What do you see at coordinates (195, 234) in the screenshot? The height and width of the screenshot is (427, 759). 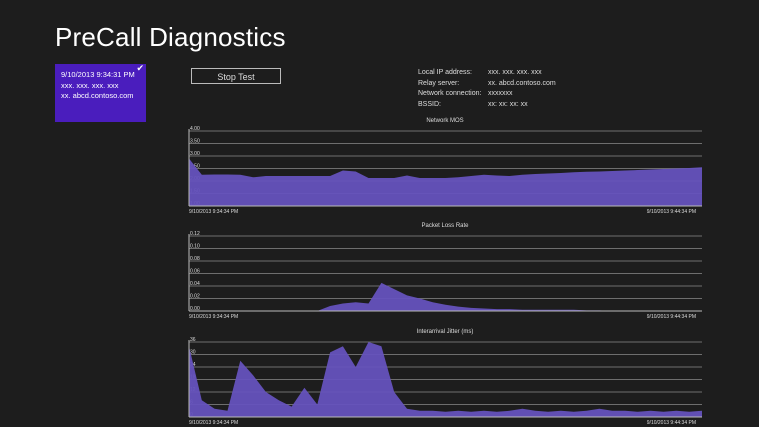 I see `y-tick-label: 0.12` at bounding box center [195, 234].